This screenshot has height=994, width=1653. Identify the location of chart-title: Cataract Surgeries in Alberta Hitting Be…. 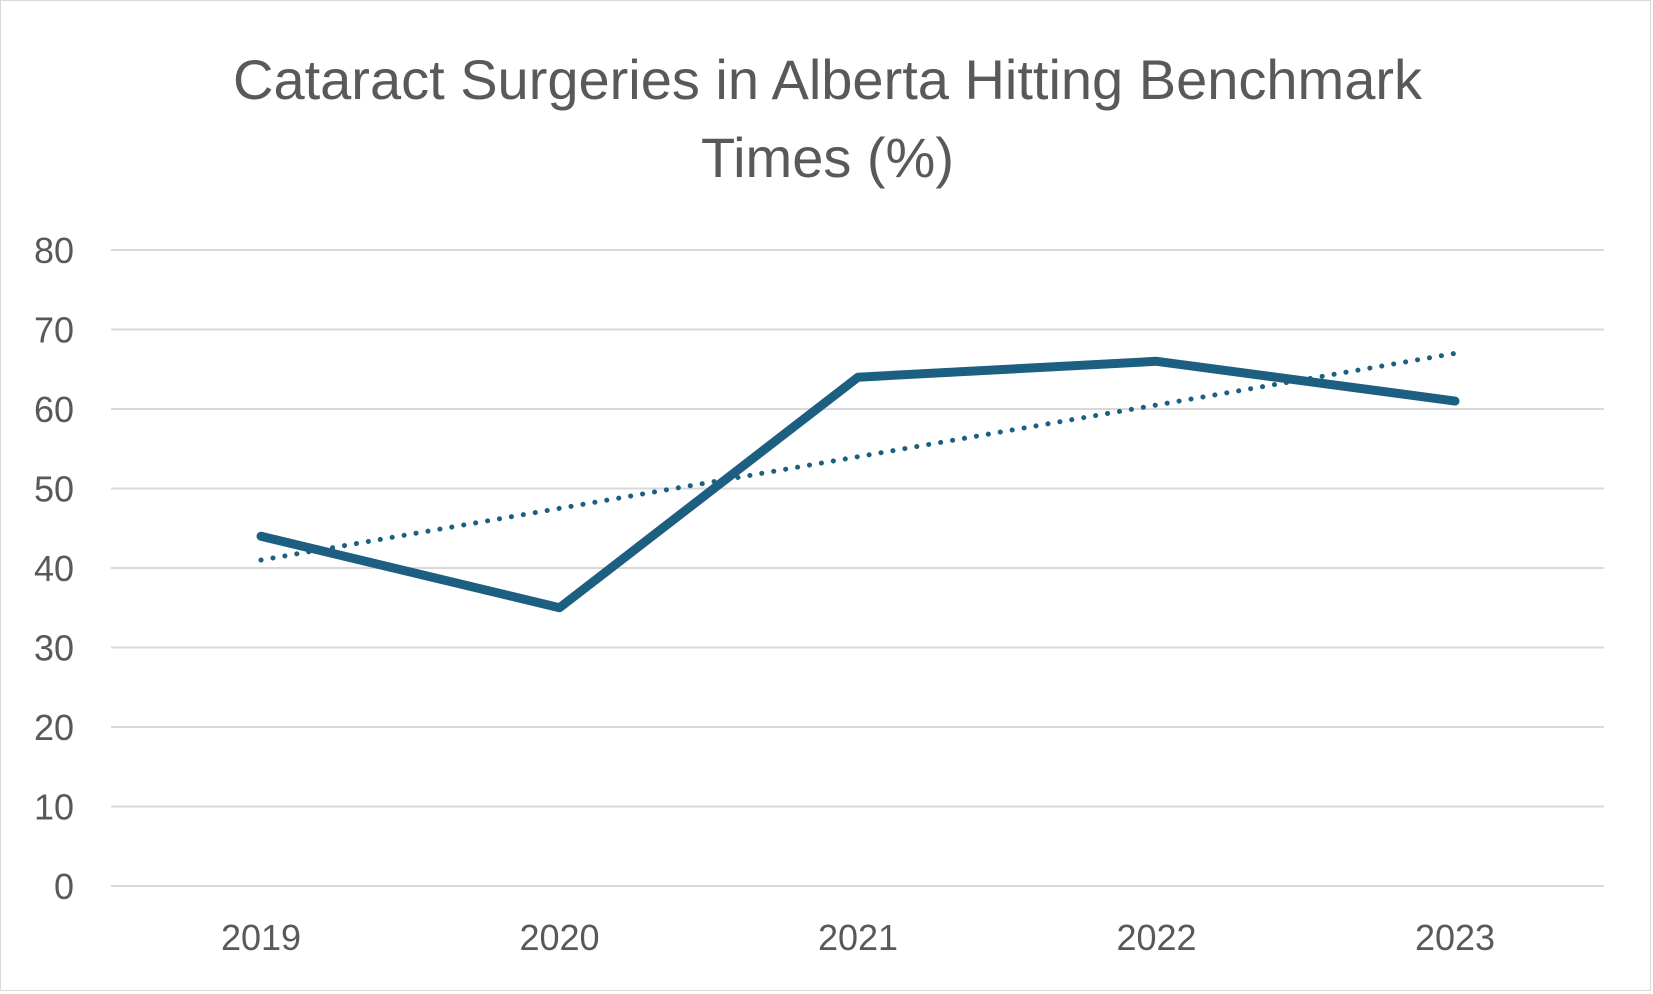
(827, 118).